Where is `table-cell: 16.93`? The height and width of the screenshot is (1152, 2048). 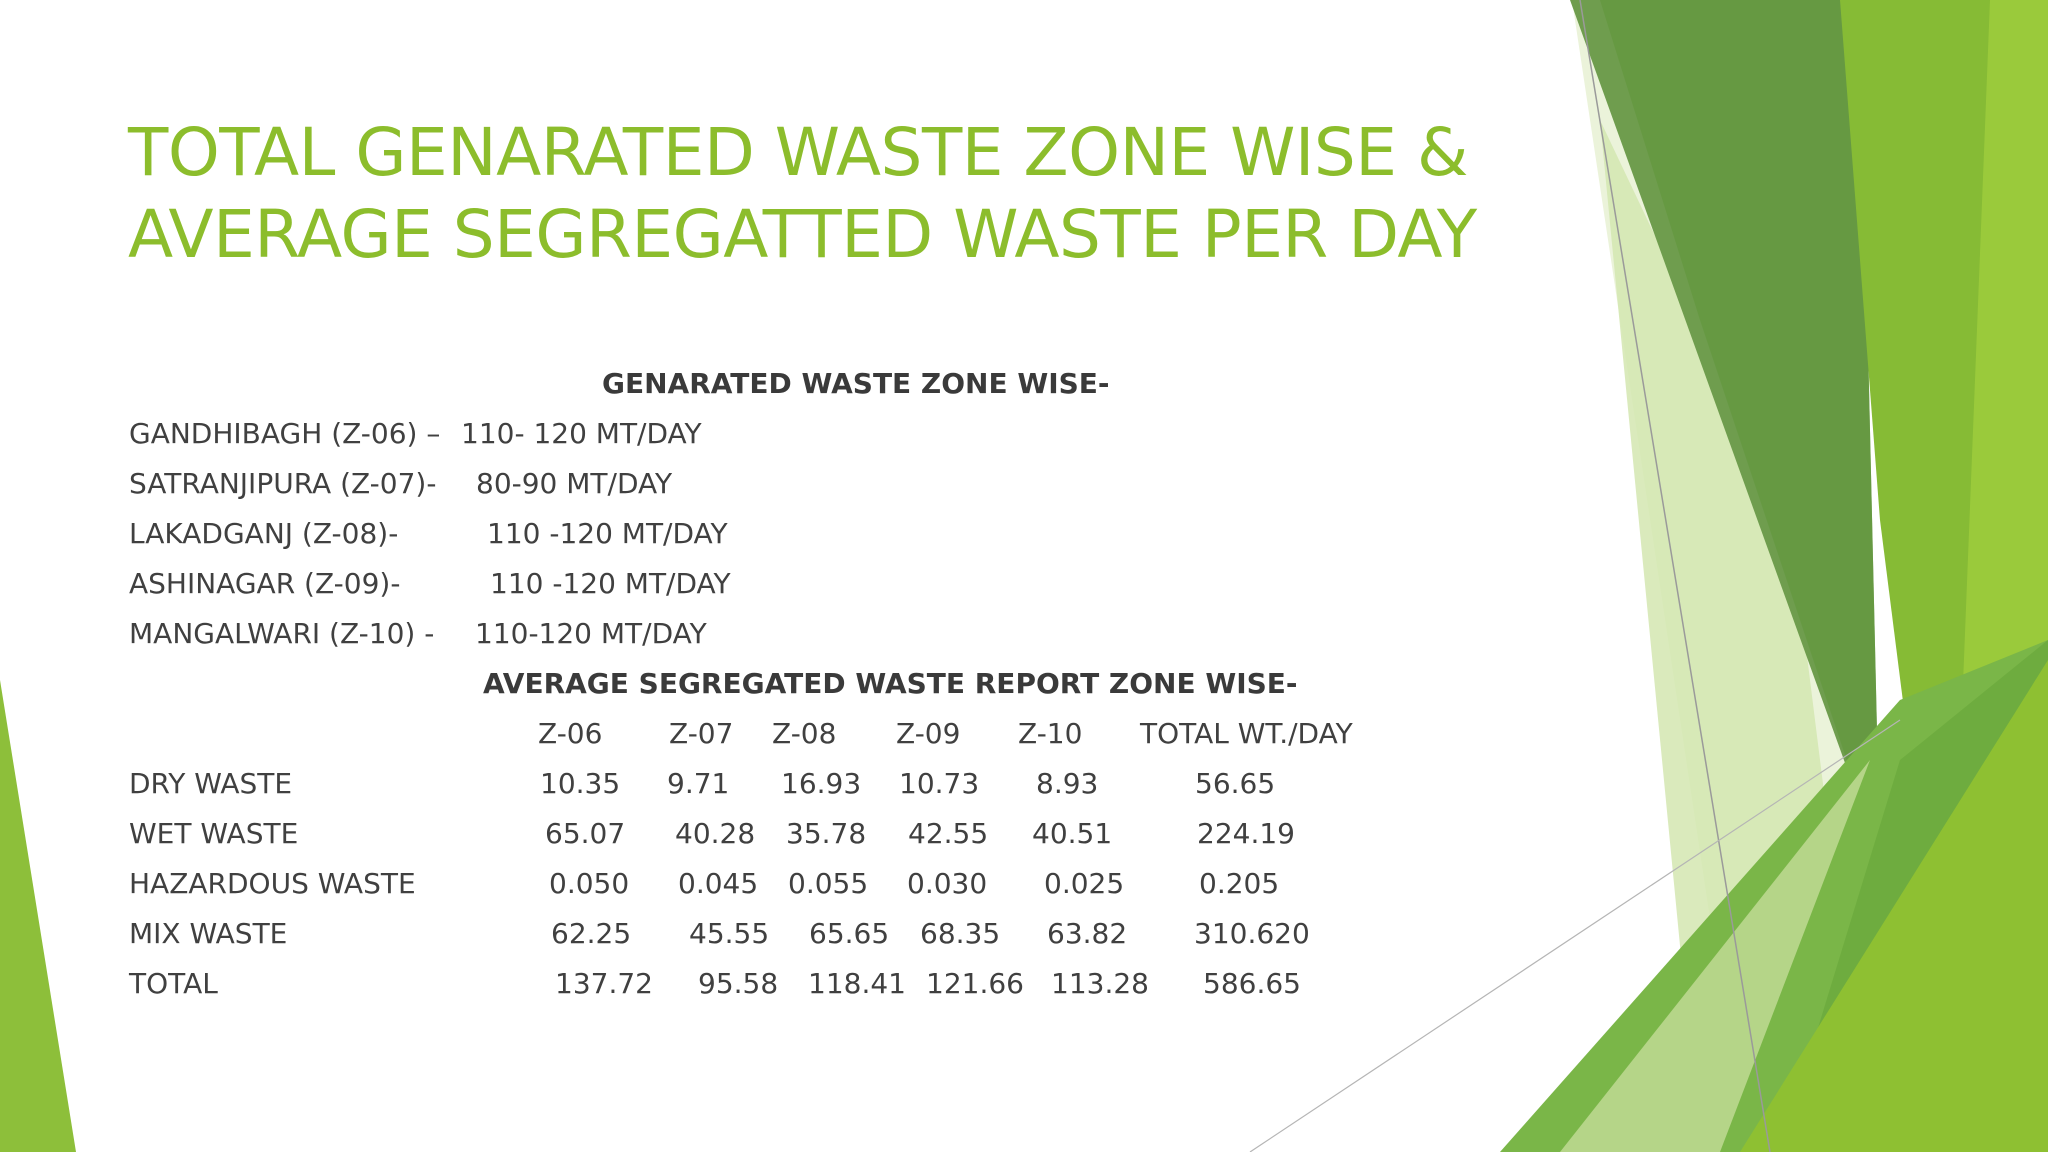 table-cell: 16.93 is located at coordinates (821, 783).